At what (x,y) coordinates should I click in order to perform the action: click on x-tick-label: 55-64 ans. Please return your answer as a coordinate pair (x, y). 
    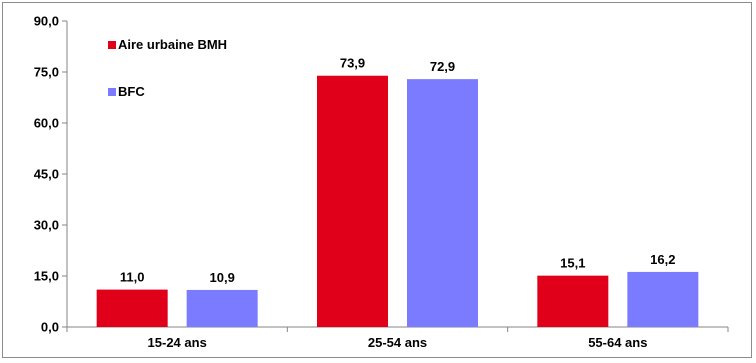
    Looking at the image, I should click on (617, 342).